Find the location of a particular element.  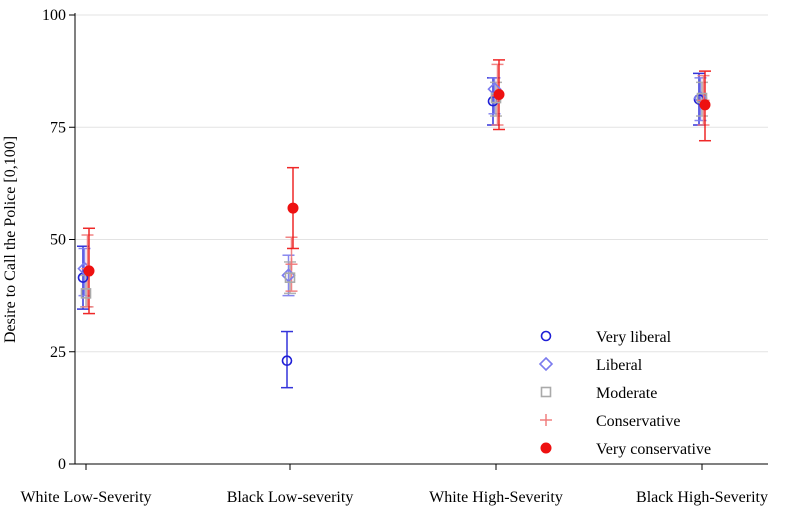

legend-item: Conservative is located at coordinates (610, 421).